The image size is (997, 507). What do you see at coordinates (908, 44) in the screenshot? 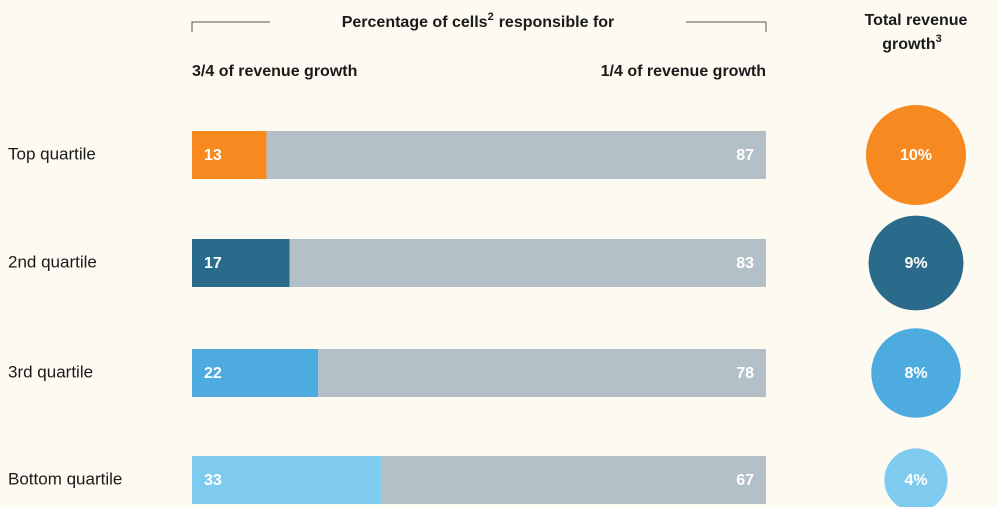
I see `bubble-title-text: growth` at bounding box center [908, 44].